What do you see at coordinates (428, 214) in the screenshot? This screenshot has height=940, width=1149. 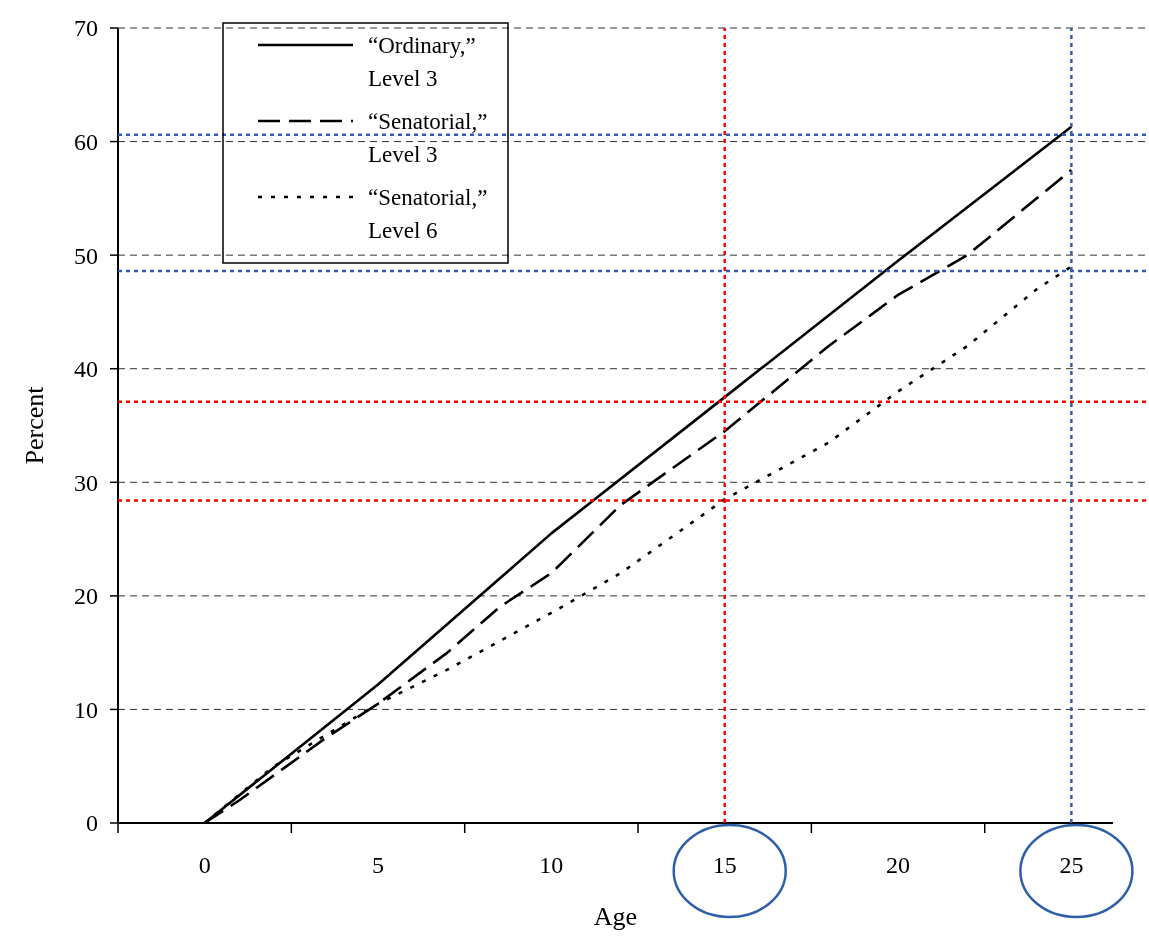 I see `legend-label: “Senatorial,” Level 6` at bounding box center [428, 214].